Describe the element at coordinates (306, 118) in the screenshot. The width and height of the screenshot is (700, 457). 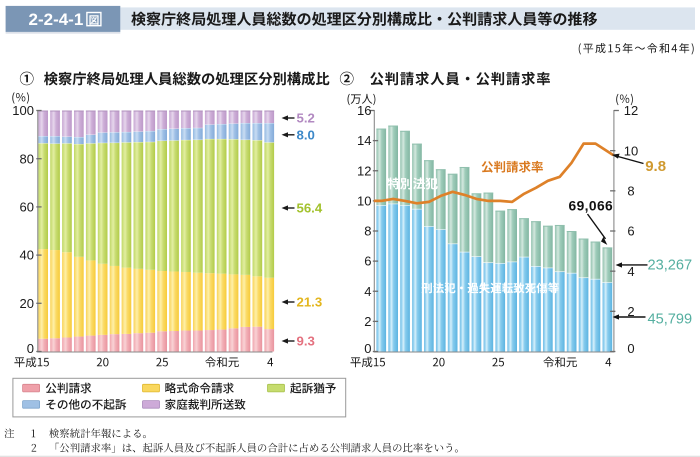
I see `svg-text: 5.2` at that location.